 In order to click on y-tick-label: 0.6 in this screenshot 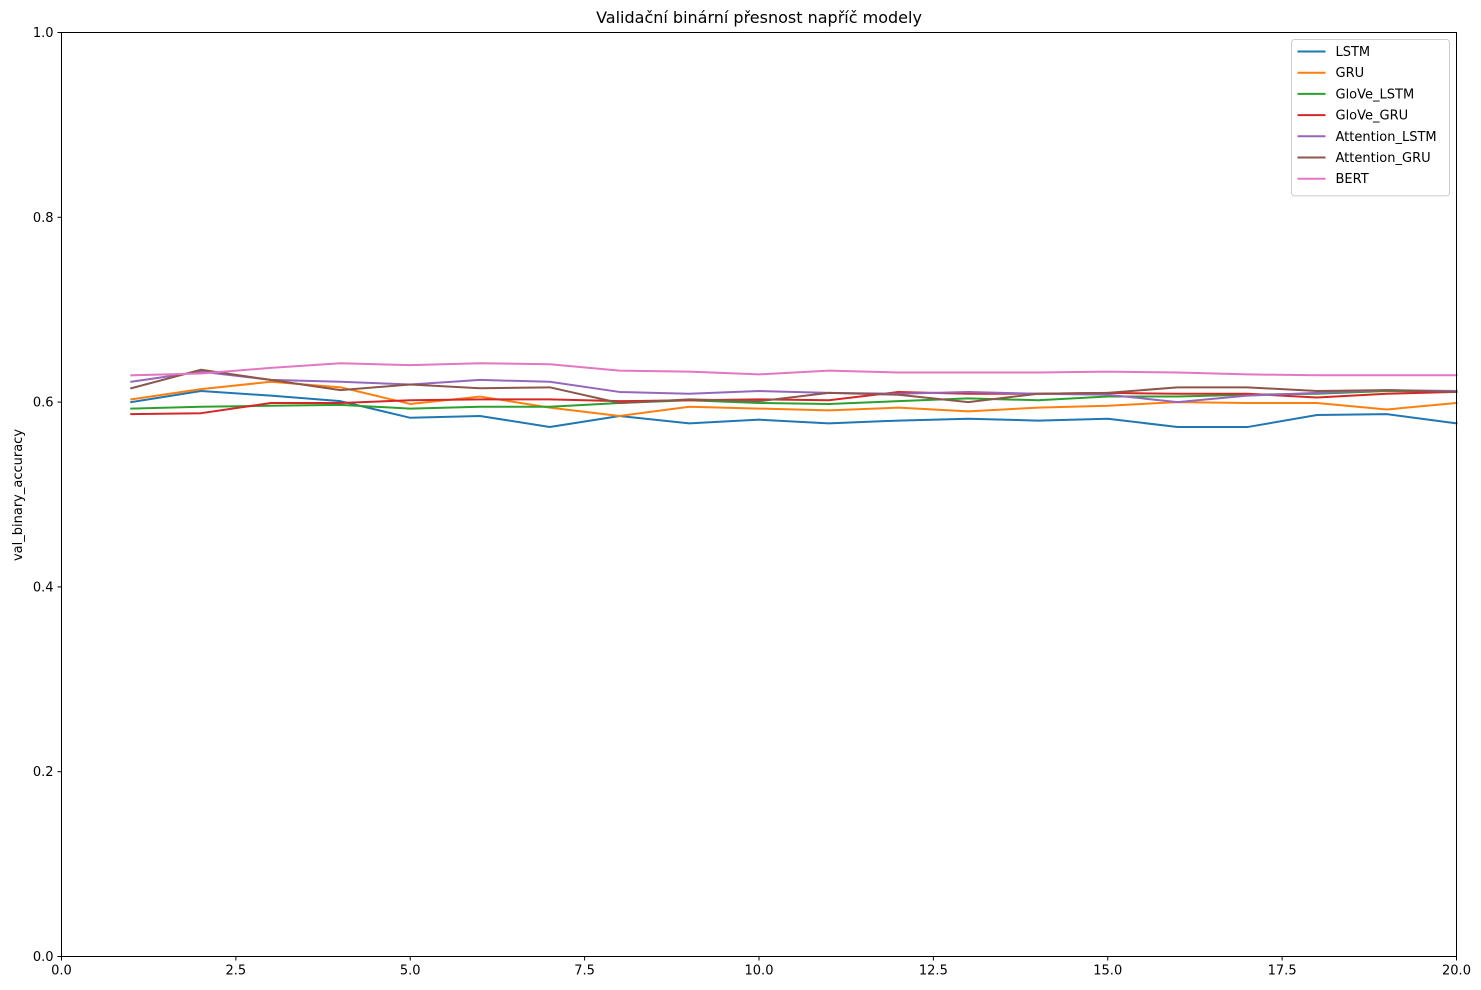, I will do `click(43, 403)`.